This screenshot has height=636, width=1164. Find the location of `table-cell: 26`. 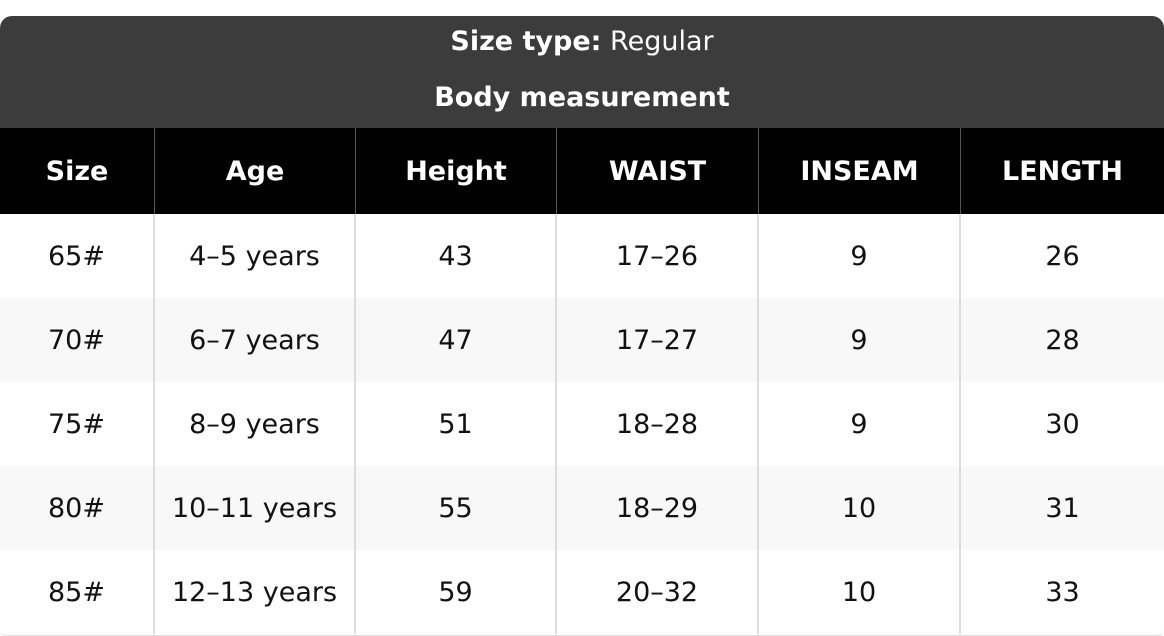

table-cell: 26 is located at coordinates (1062, 256).